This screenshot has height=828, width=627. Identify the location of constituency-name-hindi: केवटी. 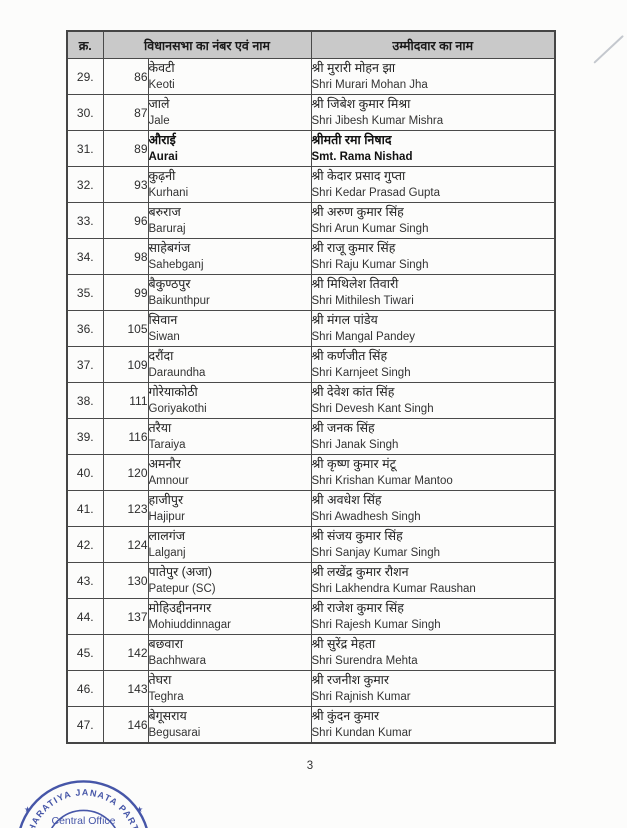
(161, 68).